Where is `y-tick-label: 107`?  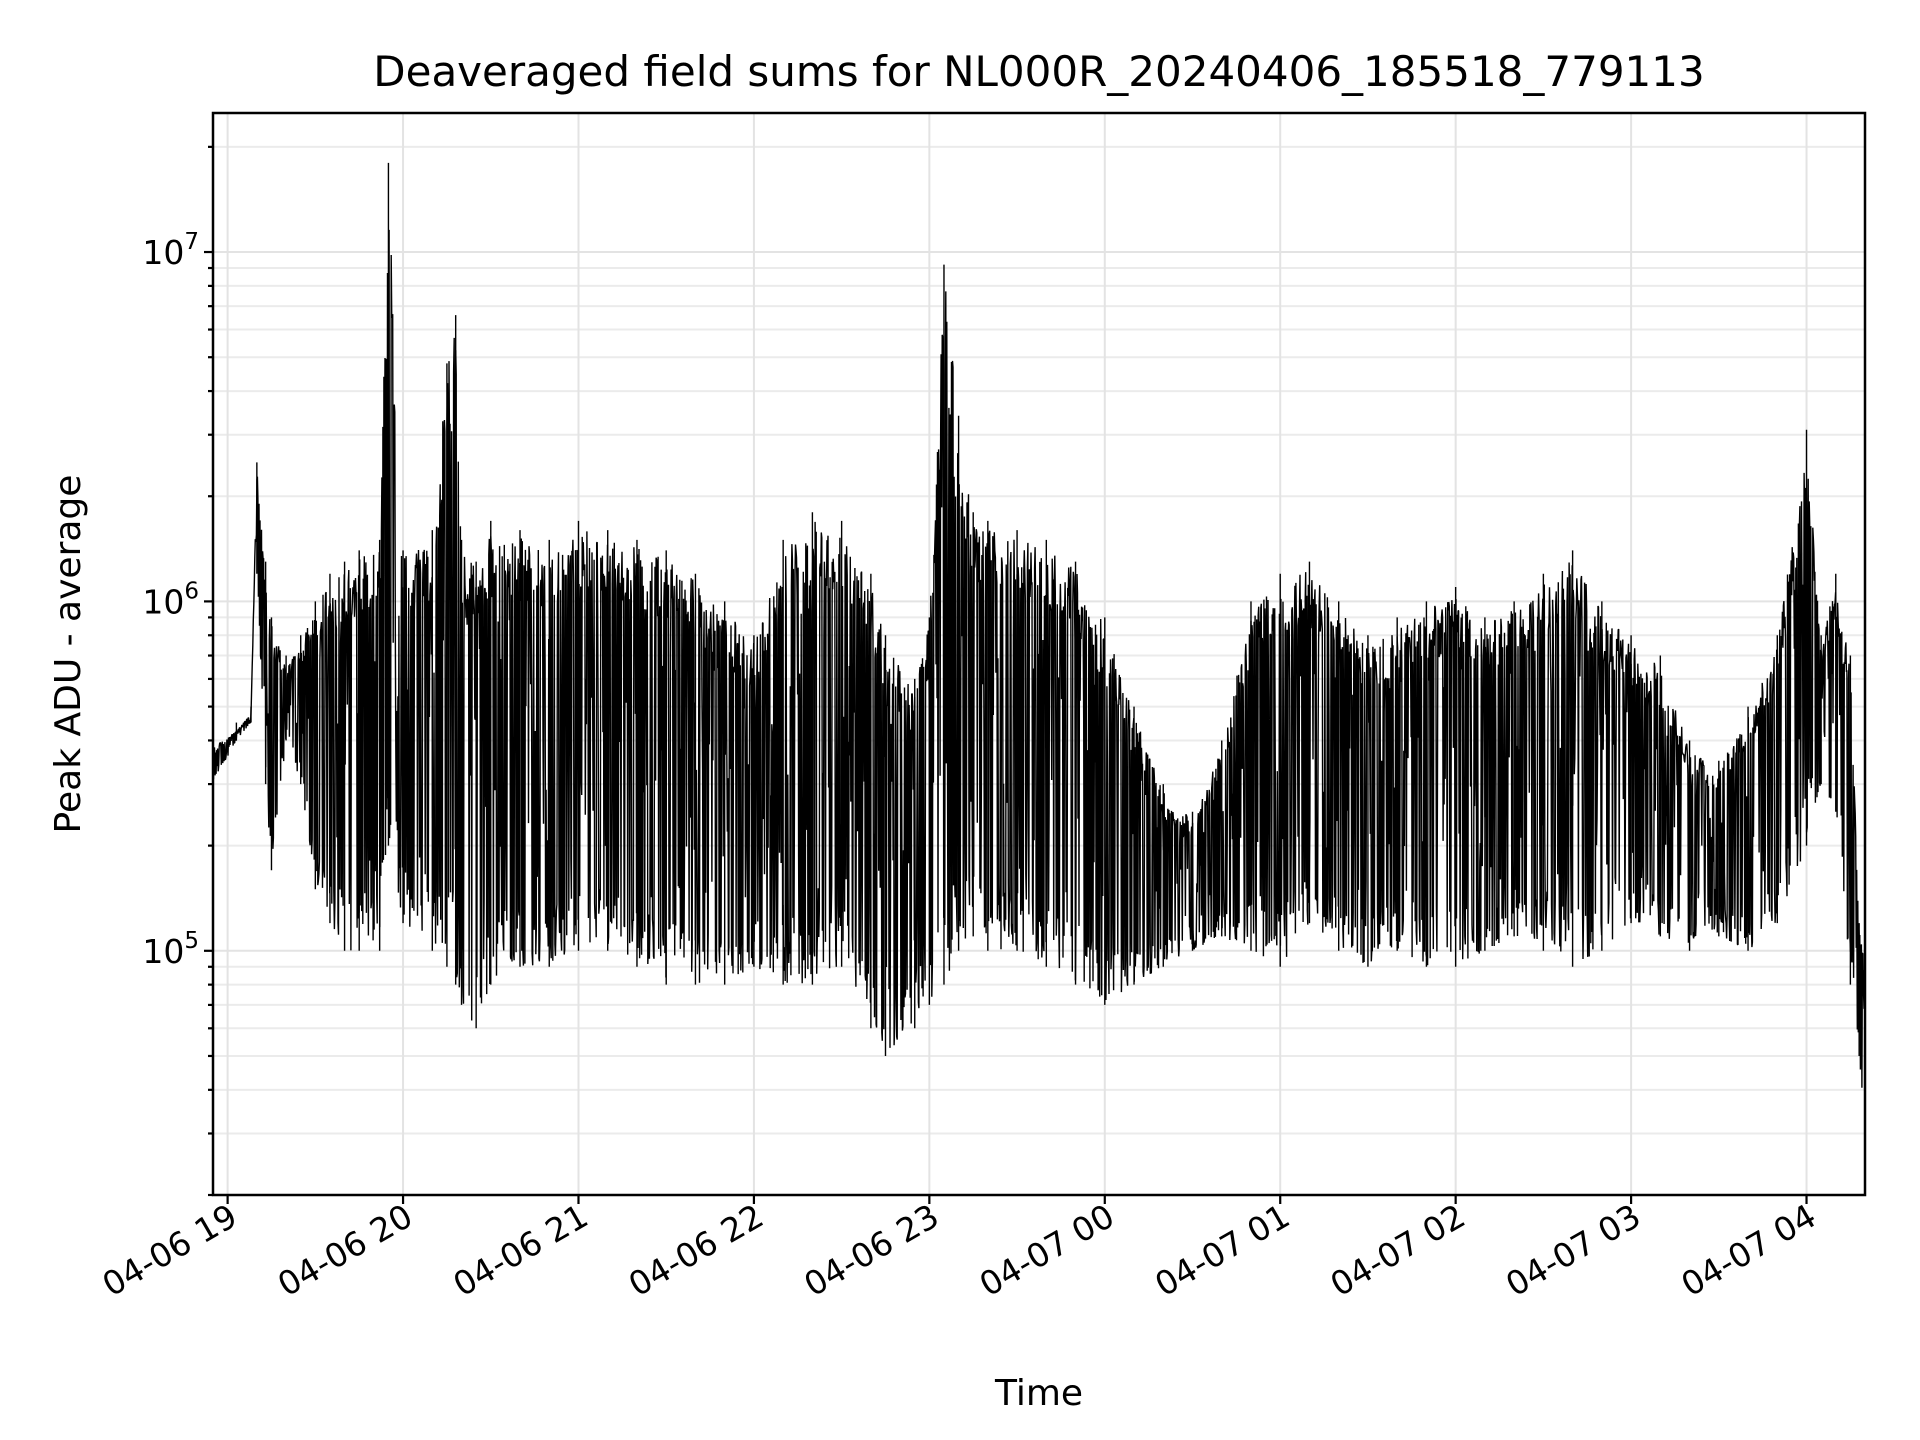
y-tick-label: 107 is located at coordinates (170, 250).